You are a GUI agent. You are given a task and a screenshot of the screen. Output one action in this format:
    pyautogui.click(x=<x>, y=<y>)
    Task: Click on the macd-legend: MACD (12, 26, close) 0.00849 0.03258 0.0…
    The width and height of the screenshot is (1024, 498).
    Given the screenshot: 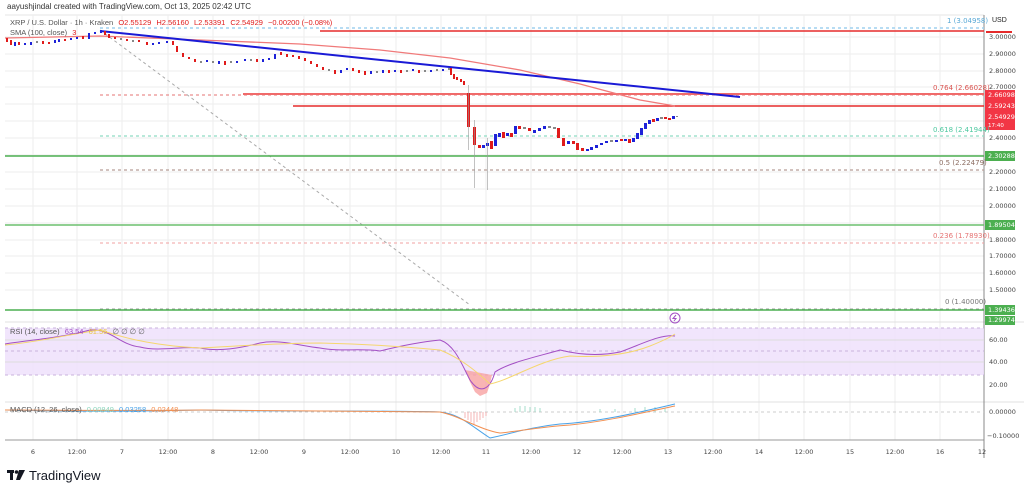 What is the action you would take?
    pyautogui.click(x=95, y=409)
    